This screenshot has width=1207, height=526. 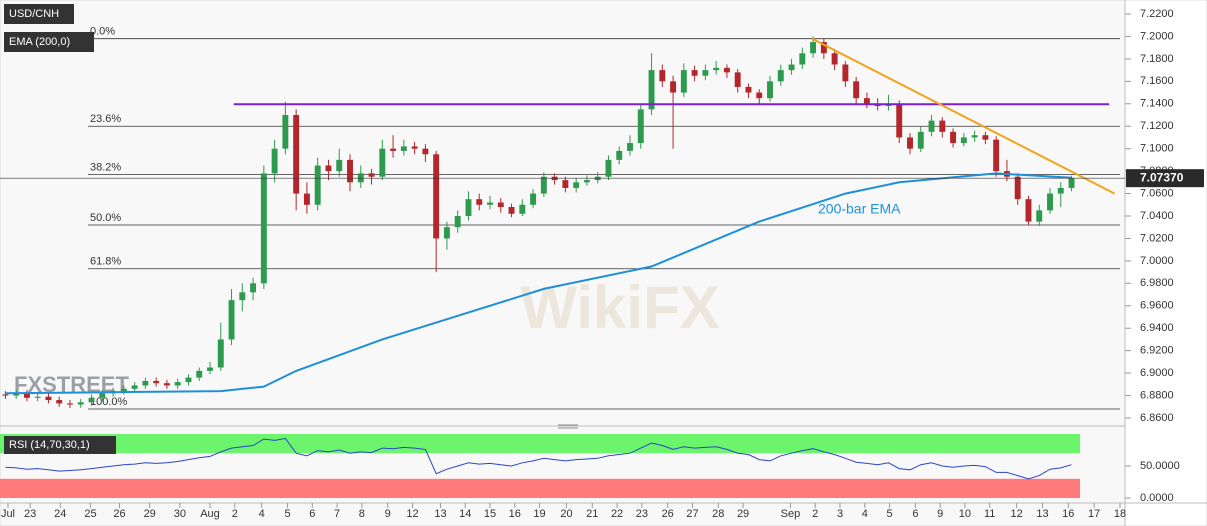 I want to click on x-tick-label: 21, so click(x=592, y=514).